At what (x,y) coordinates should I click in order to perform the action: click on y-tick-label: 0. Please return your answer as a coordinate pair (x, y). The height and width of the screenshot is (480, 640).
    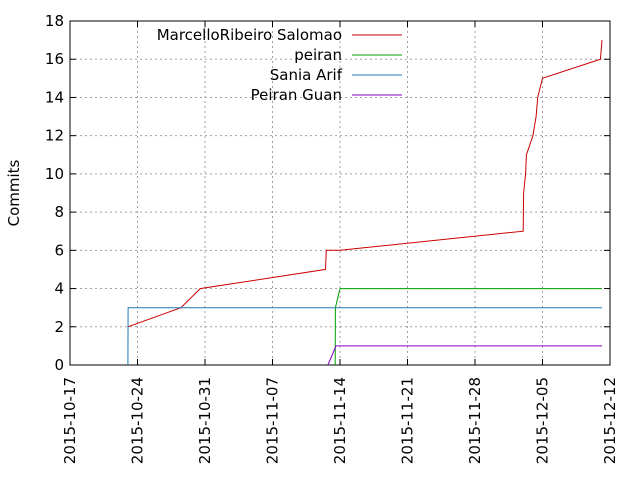
    Looking at the image, I should click on (59, 365).